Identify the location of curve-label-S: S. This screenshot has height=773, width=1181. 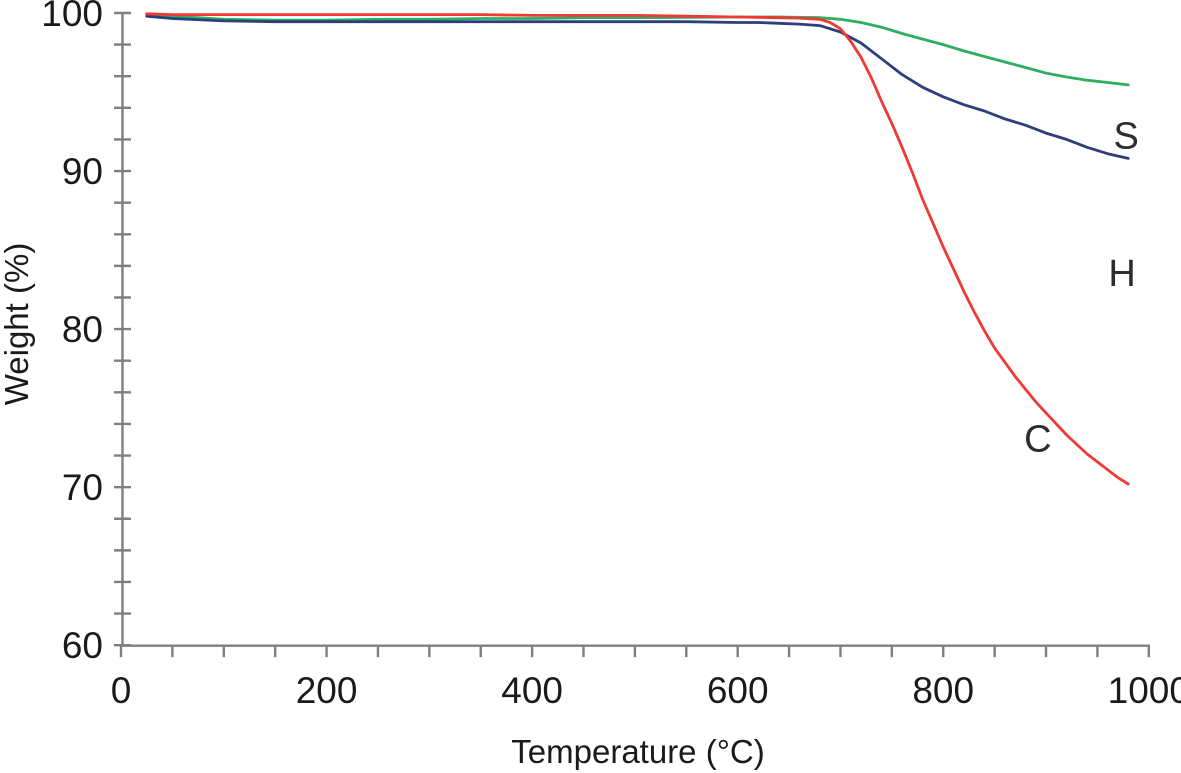
(1126, 136).